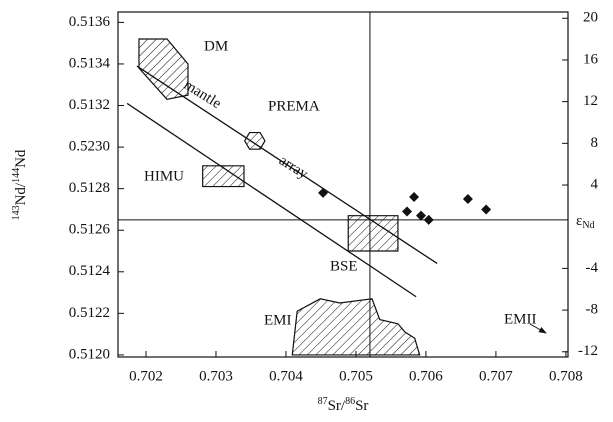  What do you see at coordinates (343, 405) in the screenshot?
I see `x-axis-label: 87Sr/86Sr` at bounding box center [343, 405].